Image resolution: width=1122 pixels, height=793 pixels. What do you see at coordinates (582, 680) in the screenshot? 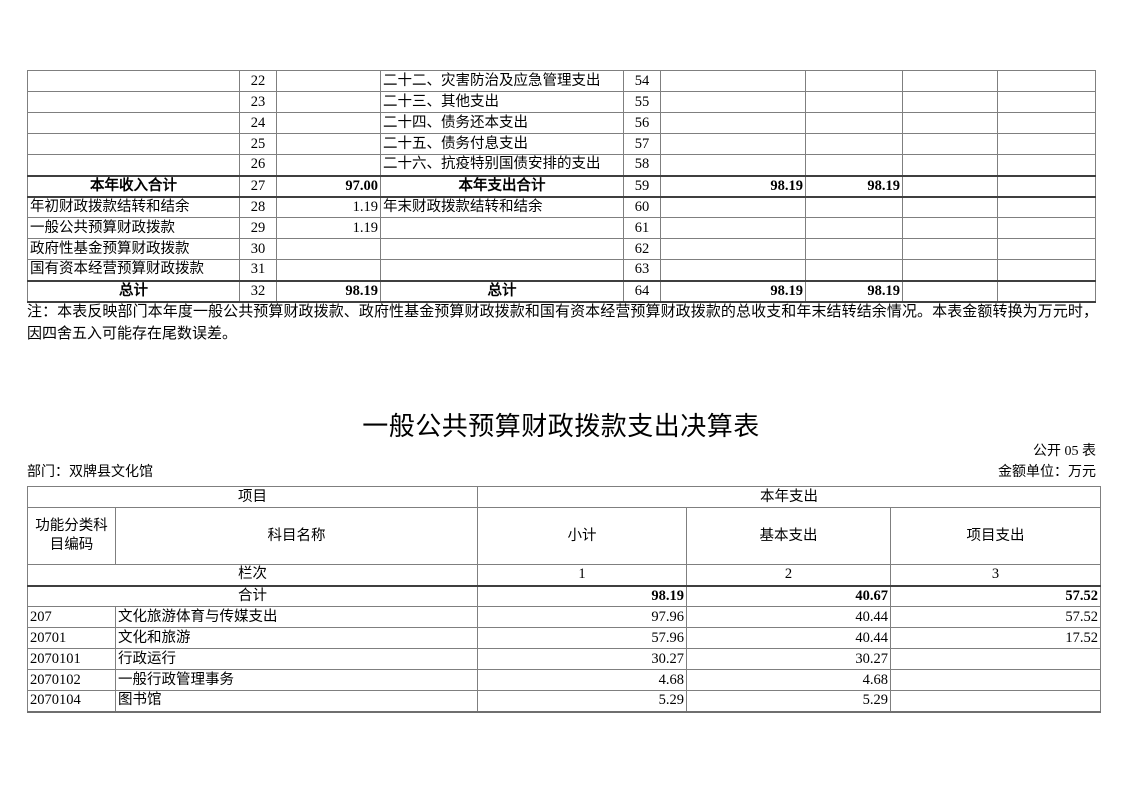
I see `subtotal-cell: 4.68` at bounding box center [582, 680].